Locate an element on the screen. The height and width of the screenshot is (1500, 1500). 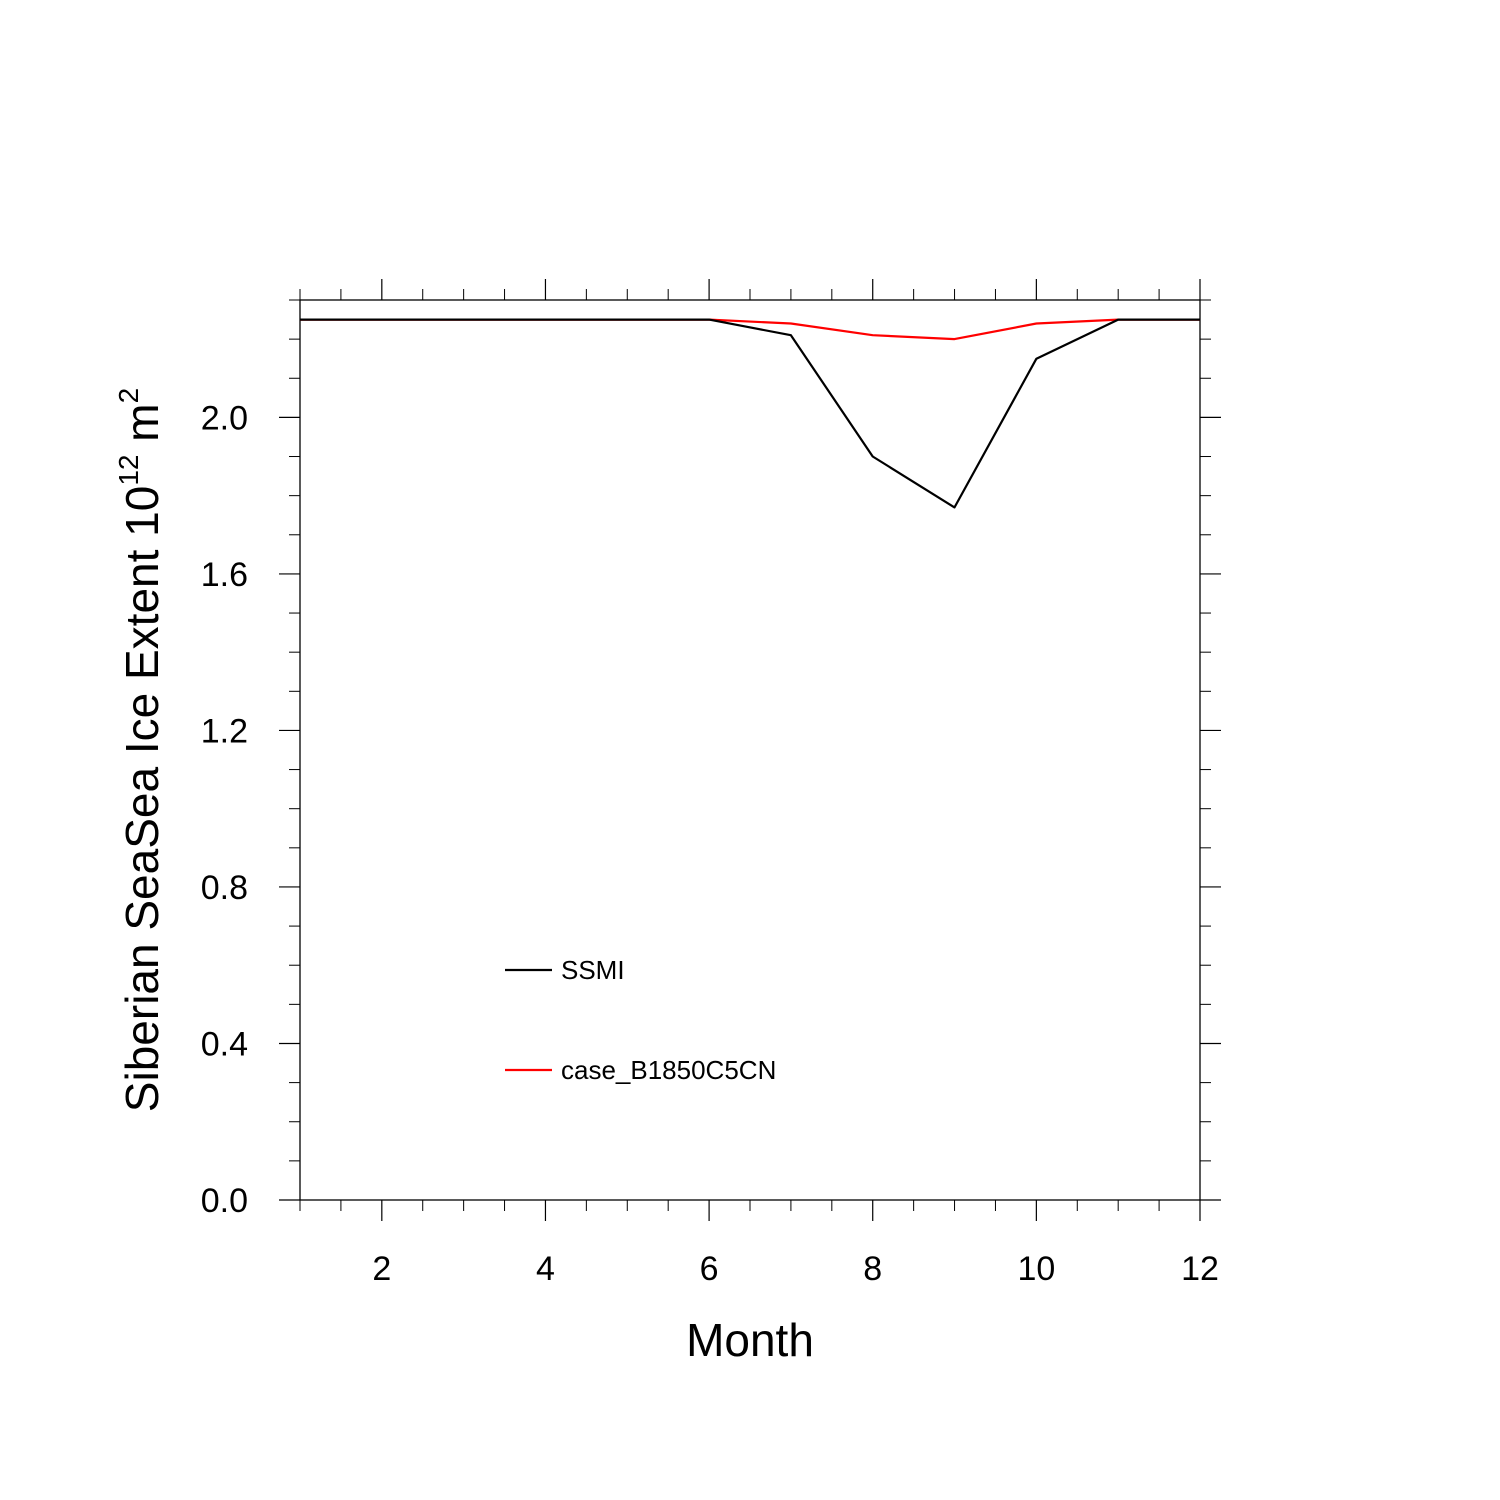
y-axis-title-exponent: 12 is located at coordinates (128, 470).